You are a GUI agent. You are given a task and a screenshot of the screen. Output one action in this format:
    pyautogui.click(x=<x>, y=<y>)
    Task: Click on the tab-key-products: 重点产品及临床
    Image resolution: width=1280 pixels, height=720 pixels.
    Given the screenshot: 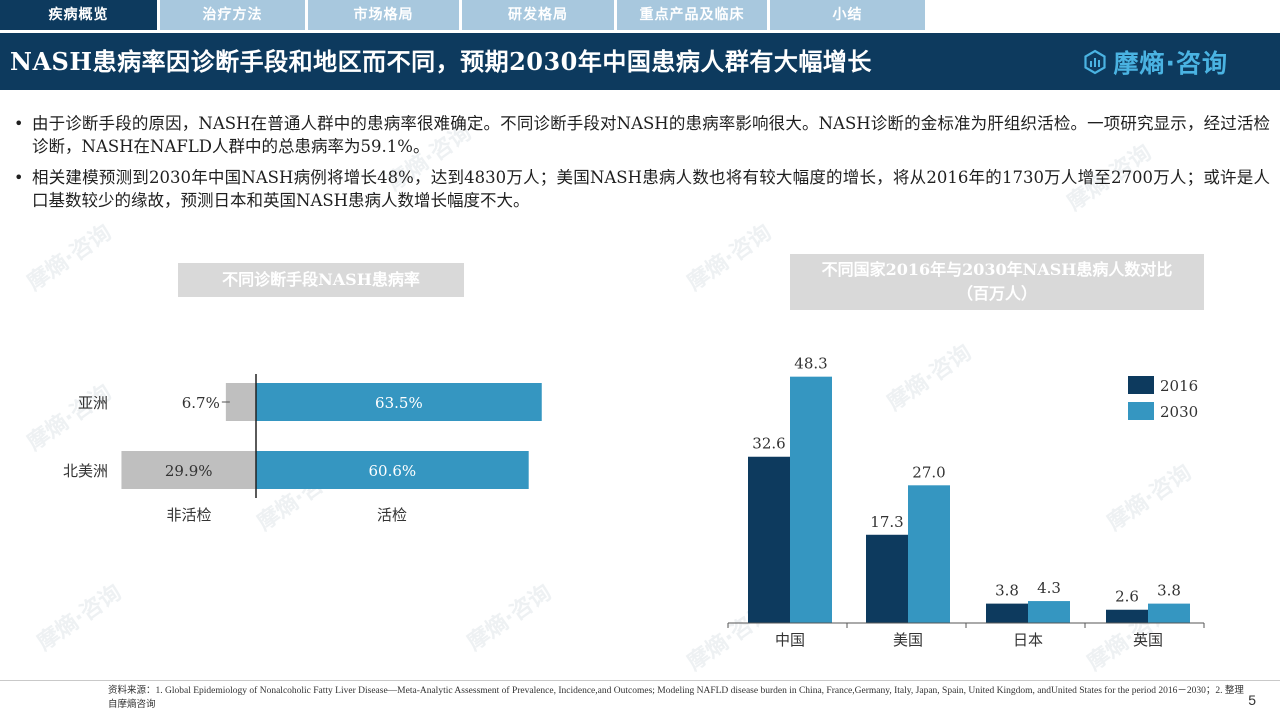 What is the action you would take?
    pyautogui.click(x=692, y=15)
    